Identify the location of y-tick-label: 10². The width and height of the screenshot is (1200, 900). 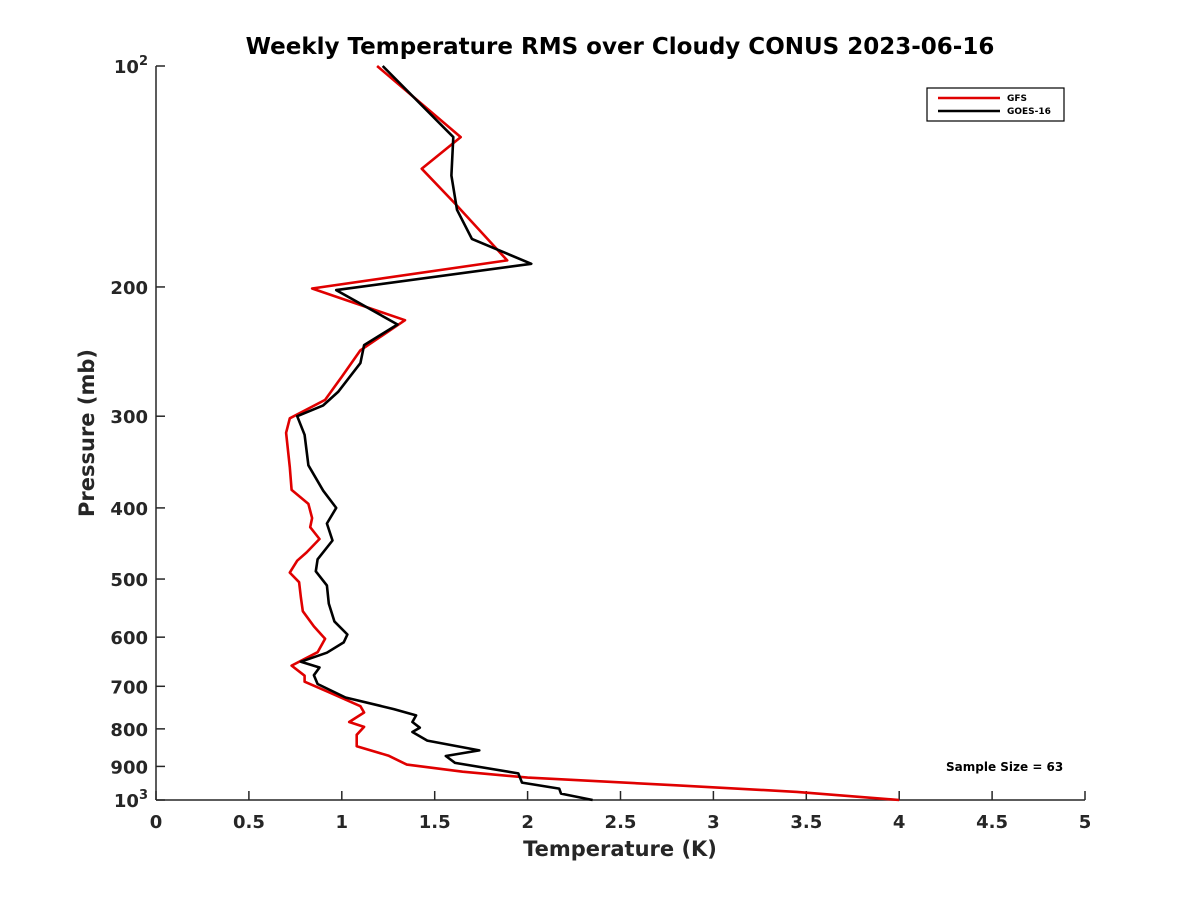
(131, 66).